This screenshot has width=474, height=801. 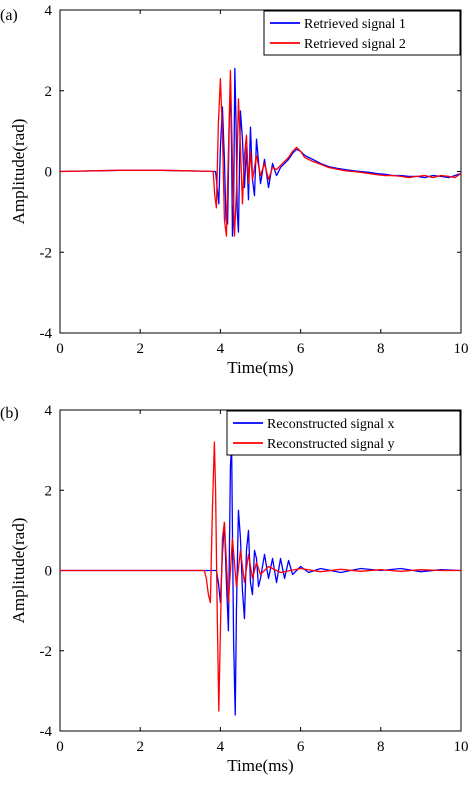 I want to click on panel-label: (a), so click(x=9, y=15).